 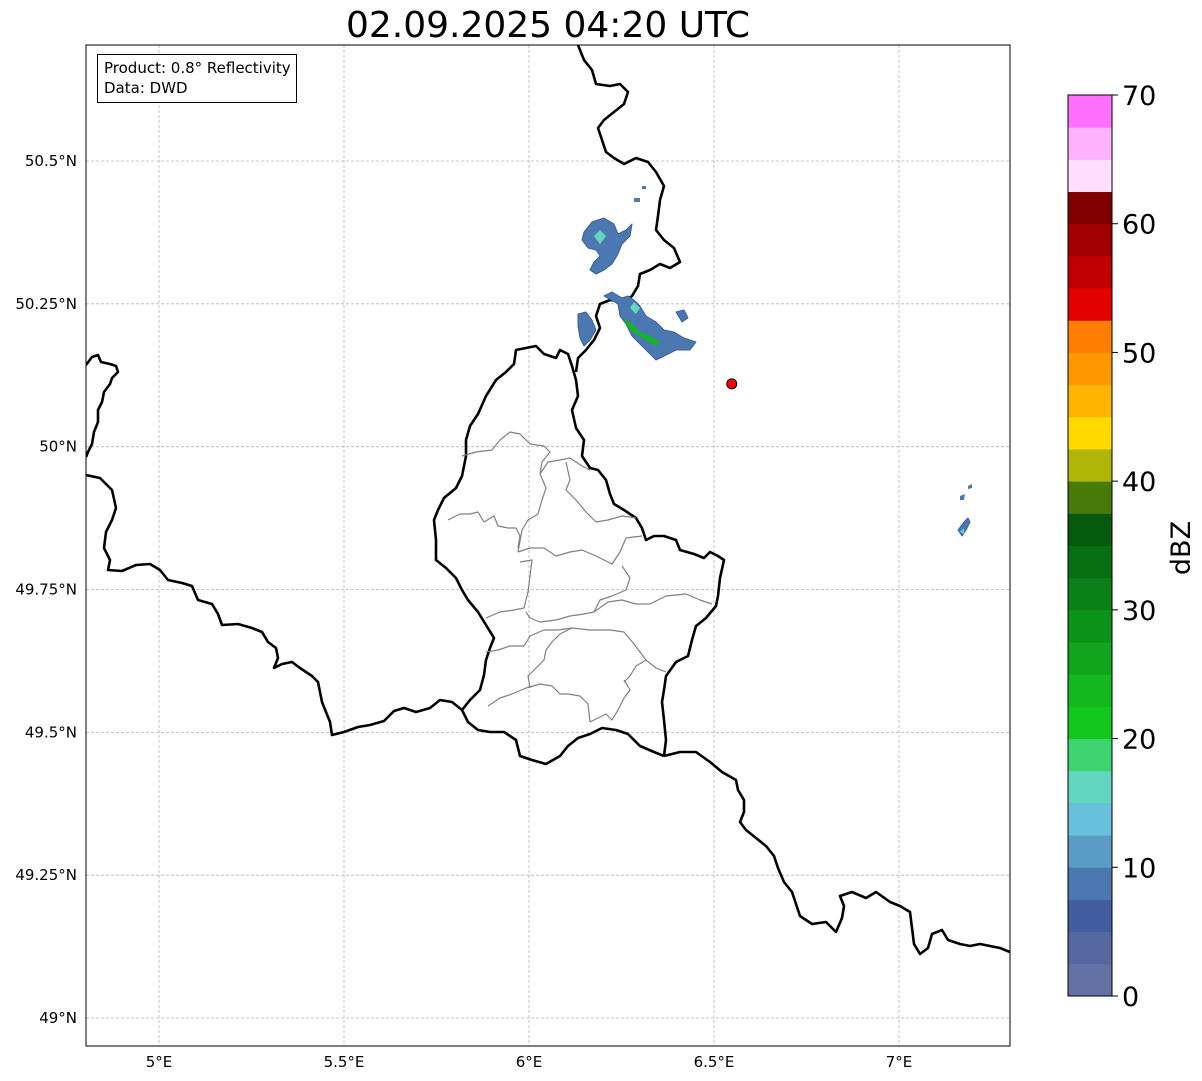 I want to click on y-tick-label: 50°N, so click(x=58, y=447).